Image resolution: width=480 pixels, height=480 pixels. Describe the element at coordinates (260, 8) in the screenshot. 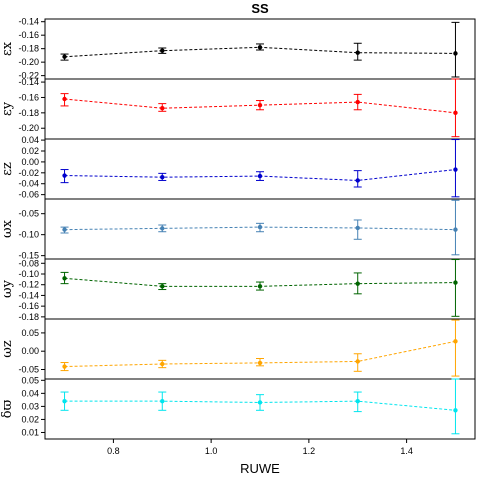

I see `chart-title: SS` at that location.